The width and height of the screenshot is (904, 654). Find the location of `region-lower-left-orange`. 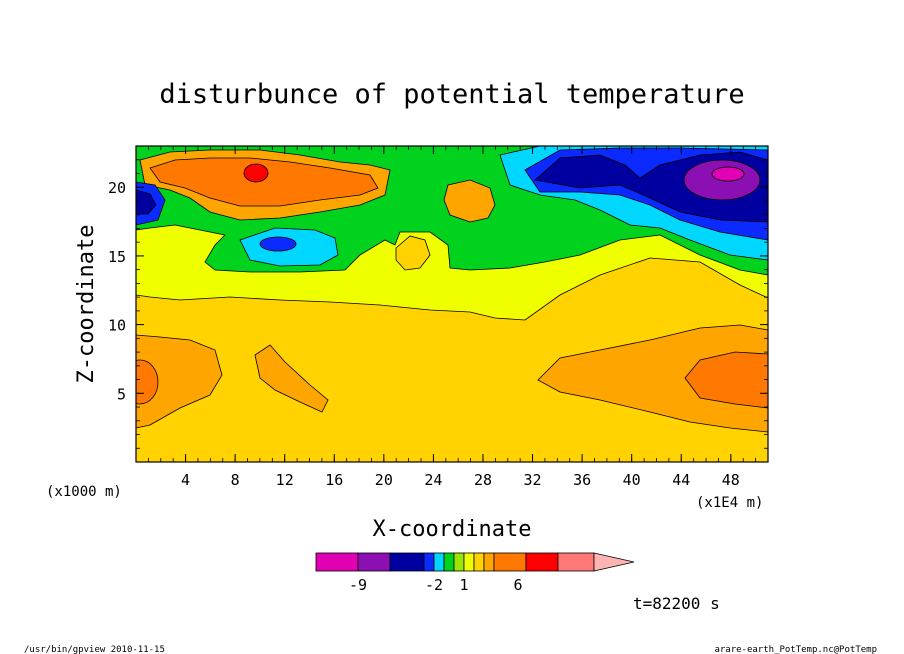

region-lower-left-orange is located at coordinates (179, 381).